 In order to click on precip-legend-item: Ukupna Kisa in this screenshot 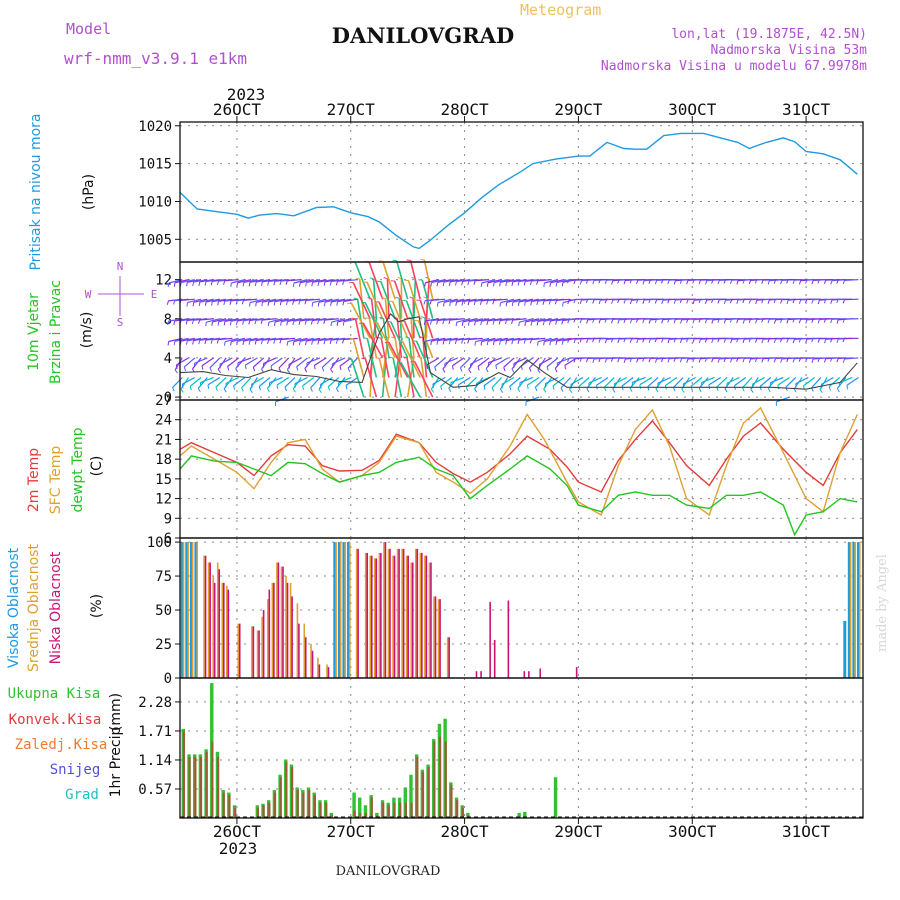, I will do `click(54, 694)`.